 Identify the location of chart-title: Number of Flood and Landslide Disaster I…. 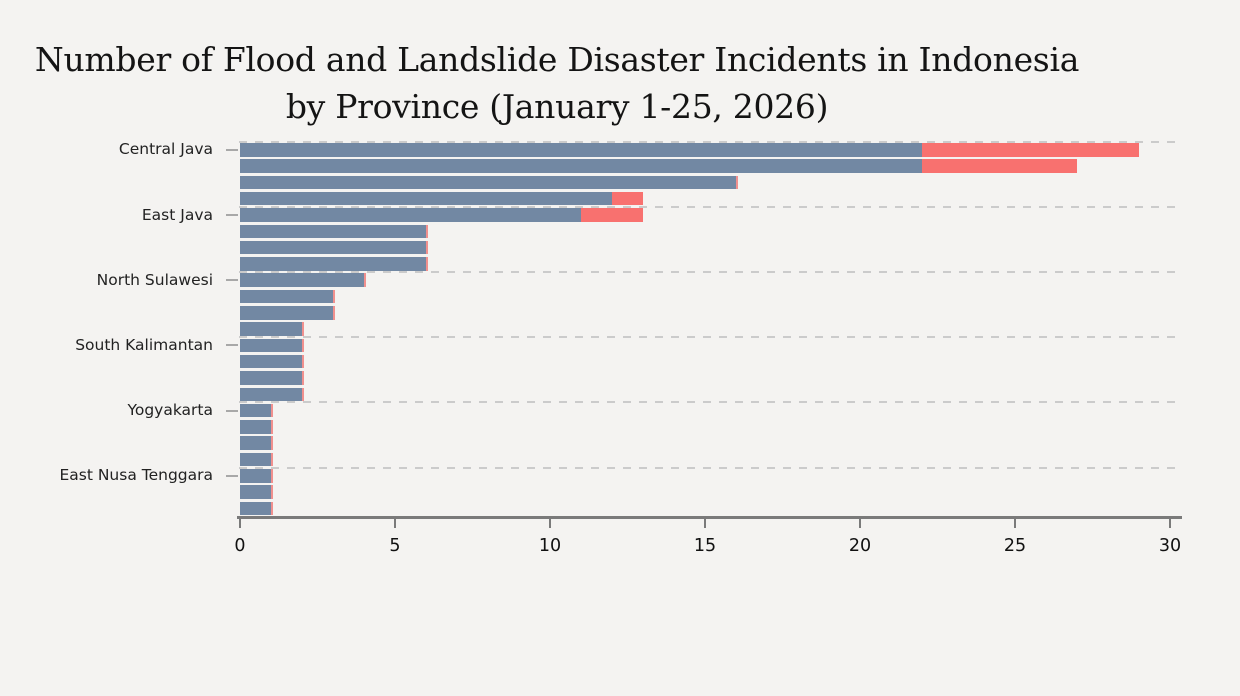
(557, 83).